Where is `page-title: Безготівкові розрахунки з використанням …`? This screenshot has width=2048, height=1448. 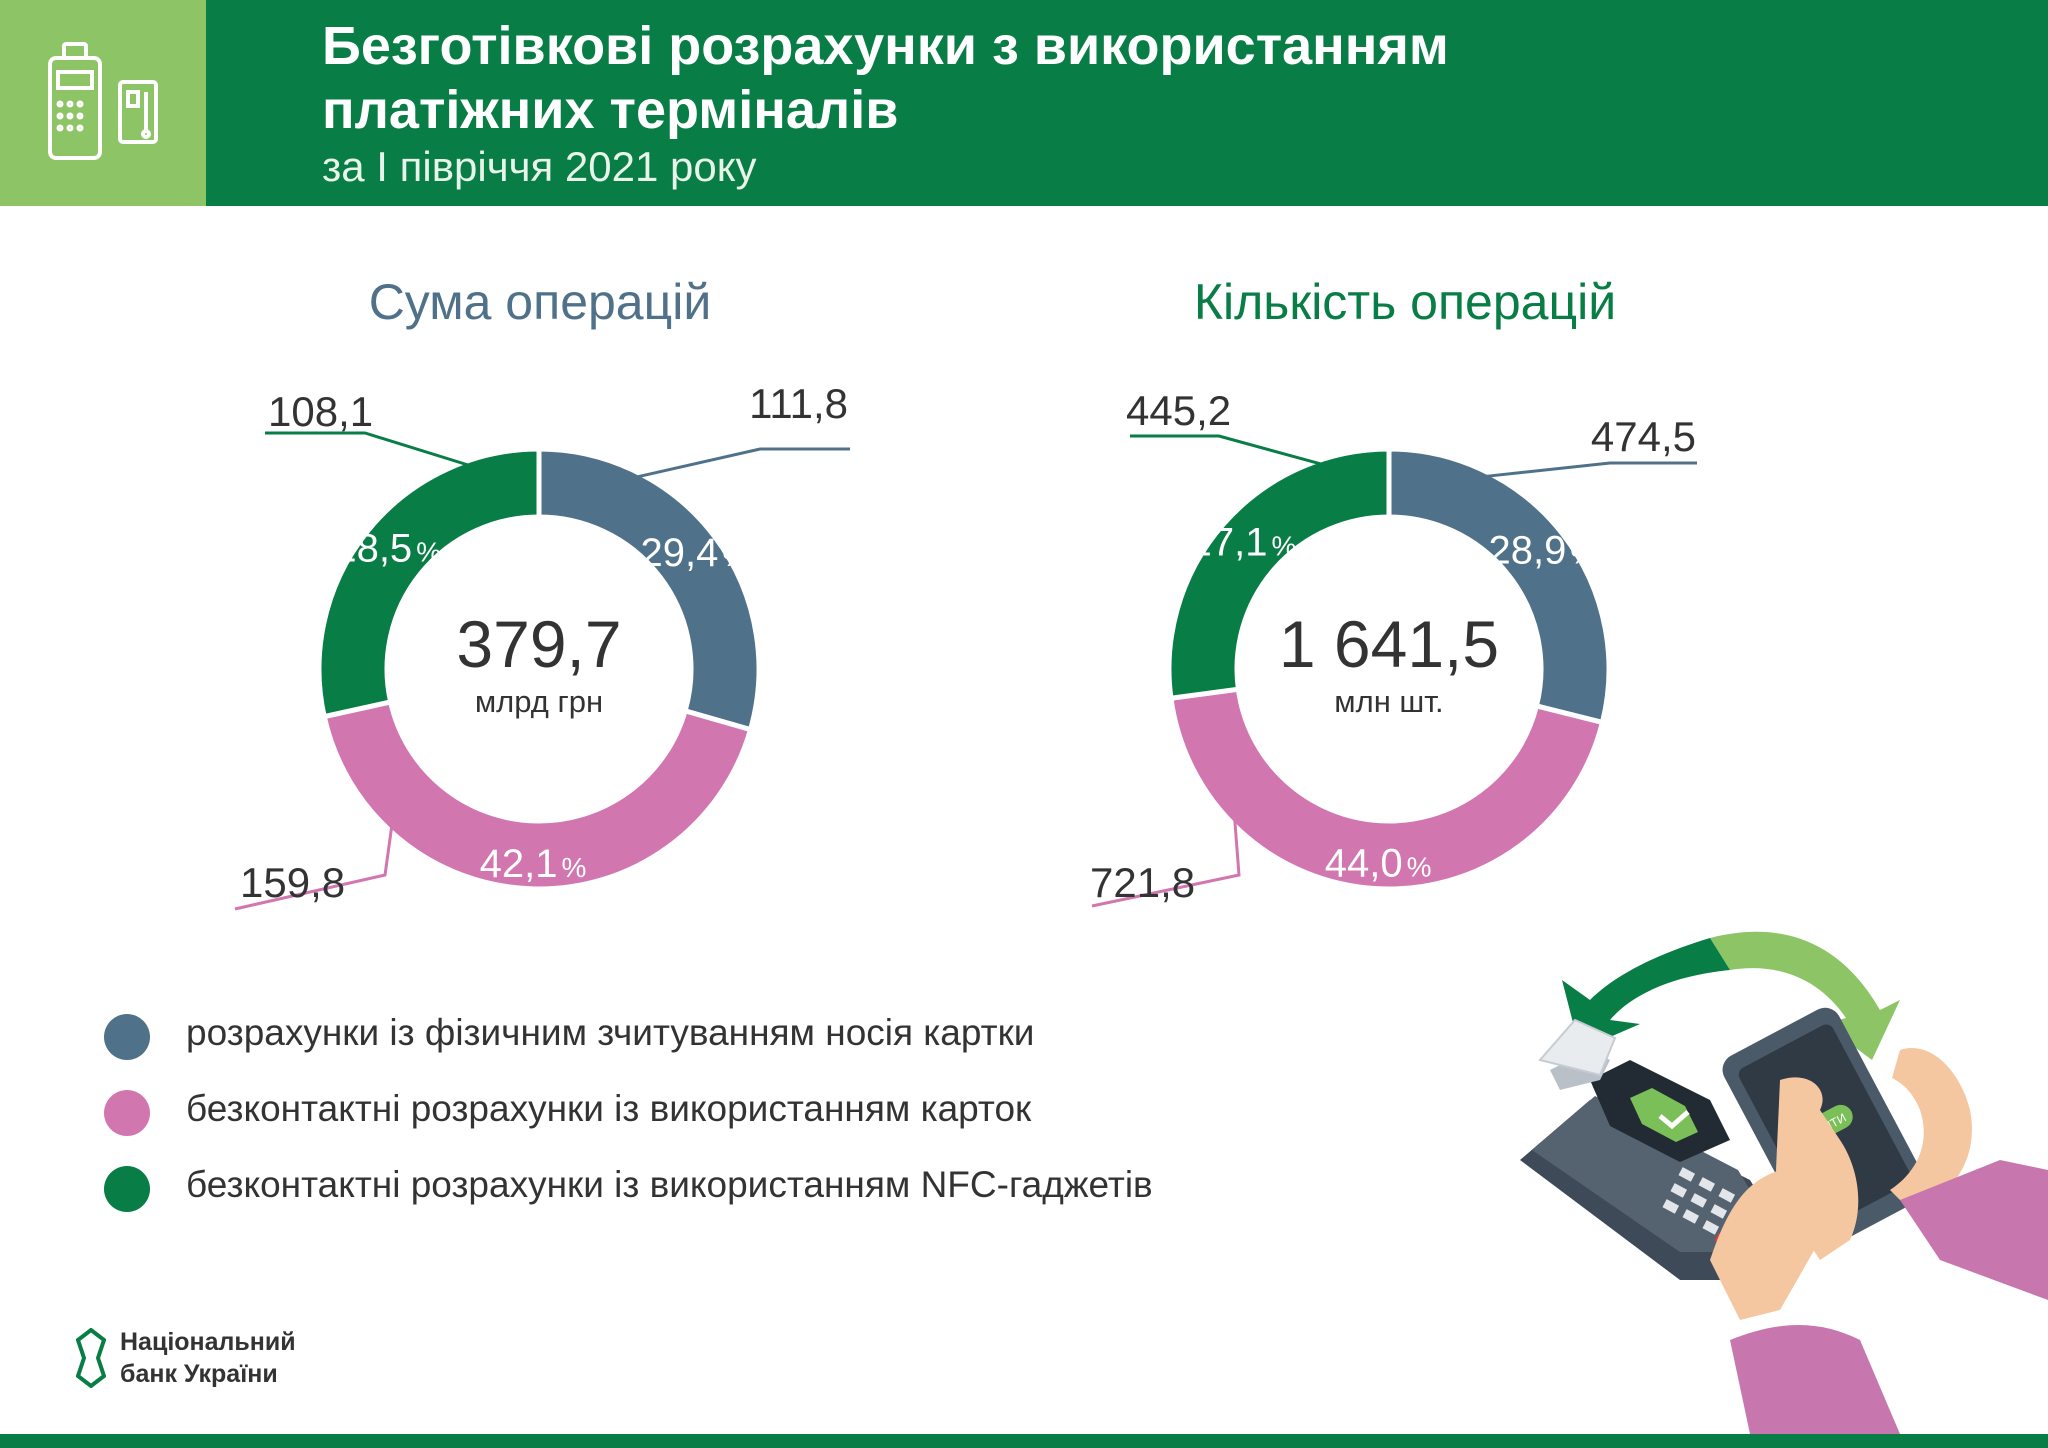
page-title: Безготівкові розрахунки з використанням … is located at coordinates (1142, 78).